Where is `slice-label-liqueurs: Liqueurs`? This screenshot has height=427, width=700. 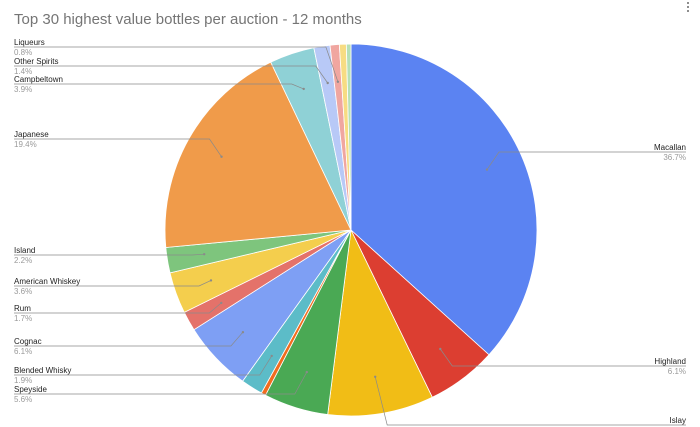
slice-label-liqueurs: Liqueurs is located at coordinates (29, 42).